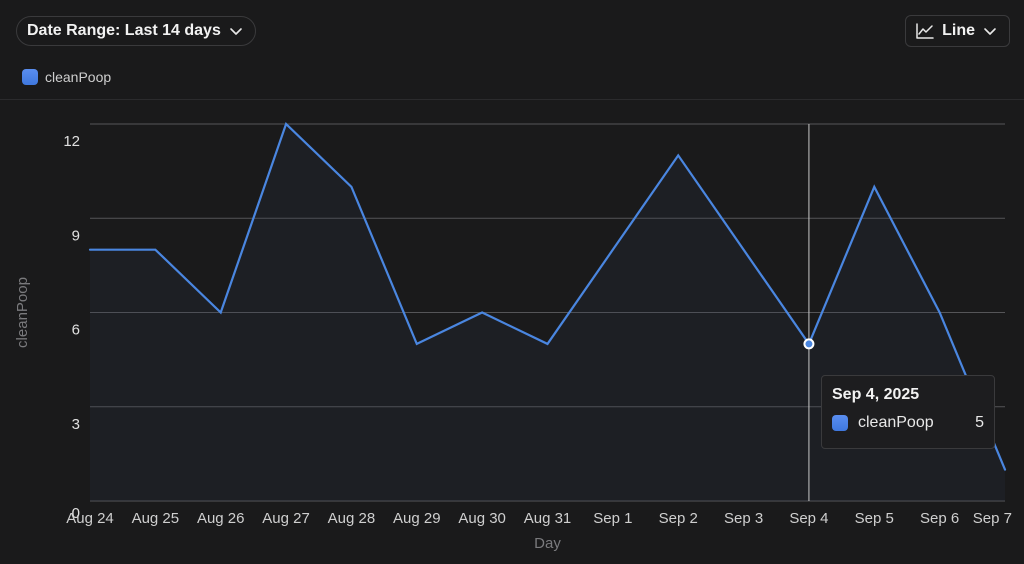  I want to click on y-tick-label: 12, so click(71, 141).